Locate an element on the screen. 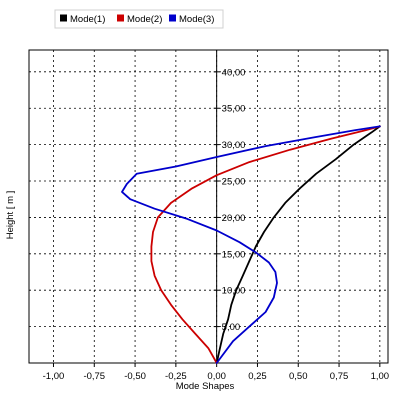  x-tick-label: 0,25 is located at coordinates (257, 376).